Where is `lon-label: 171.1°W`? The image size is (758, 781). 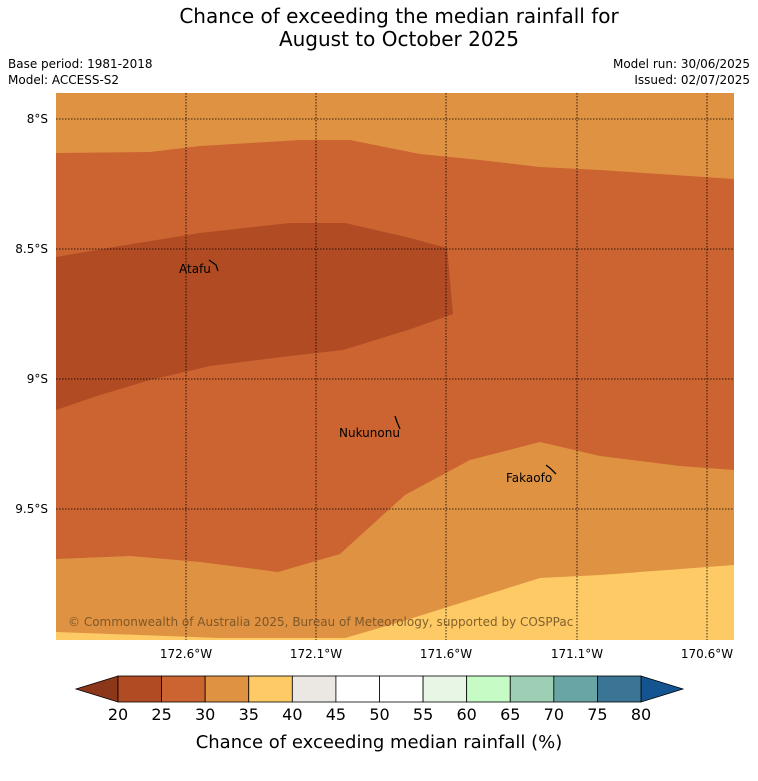
lon-label: 171.1°W is located at coordinates (577, 654).